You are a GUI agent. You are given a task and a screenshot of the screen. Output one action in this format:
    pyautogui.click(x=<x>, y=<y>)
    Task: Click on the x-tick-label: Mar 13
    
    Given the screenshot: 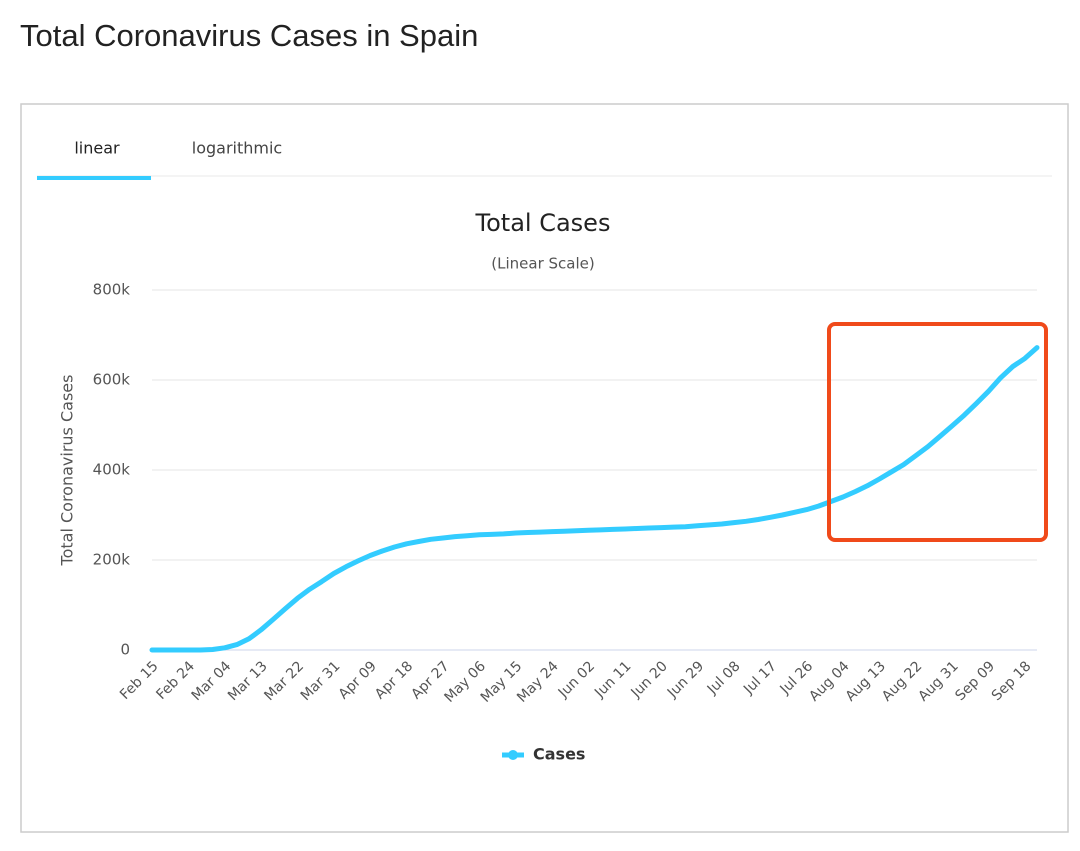 What is the action you would take?
    pyautogui.click(x=248, y=681)
    